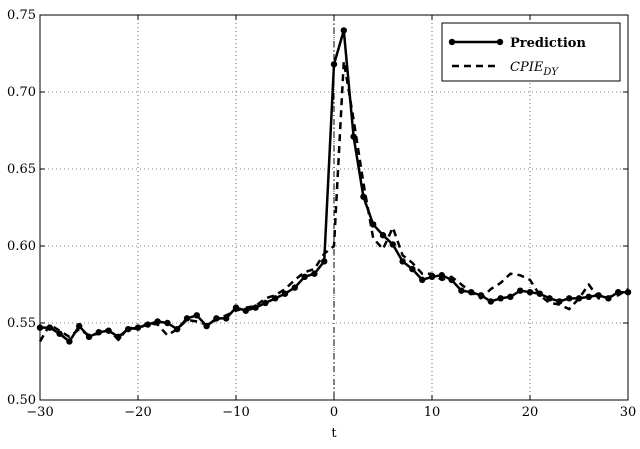 This screenshot has width=640, height=449. What do you see at coordinates (531, 52) in the screenshot?
I see `legend-box` at bounding box center [531, 52].